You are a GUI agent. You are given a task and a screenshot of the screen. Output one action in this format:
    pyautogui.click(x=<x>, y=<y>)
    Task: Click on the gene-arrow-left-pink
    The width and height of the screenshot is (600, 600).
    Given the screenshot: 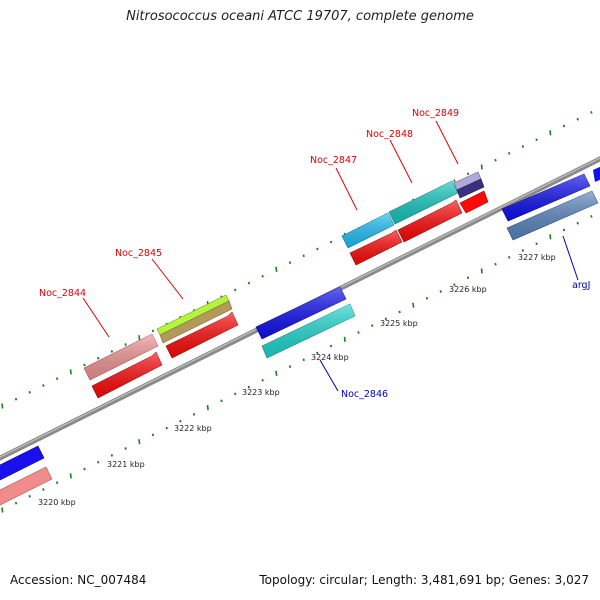 What is the action you would take?
    pyautogui.click(x=26, y=486)
    